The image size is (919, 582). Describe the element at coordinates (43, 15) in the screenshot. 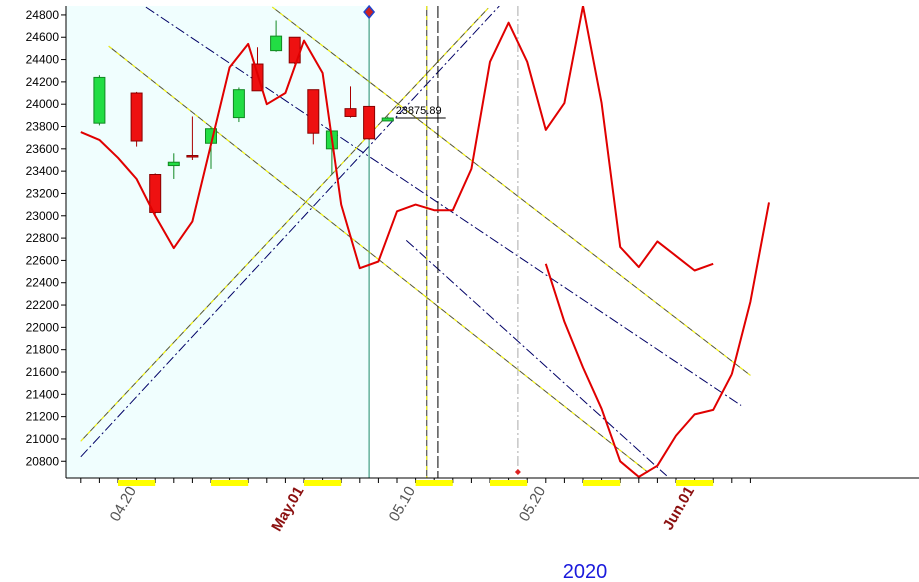

I see `y-tick-label: 24800` at that location.